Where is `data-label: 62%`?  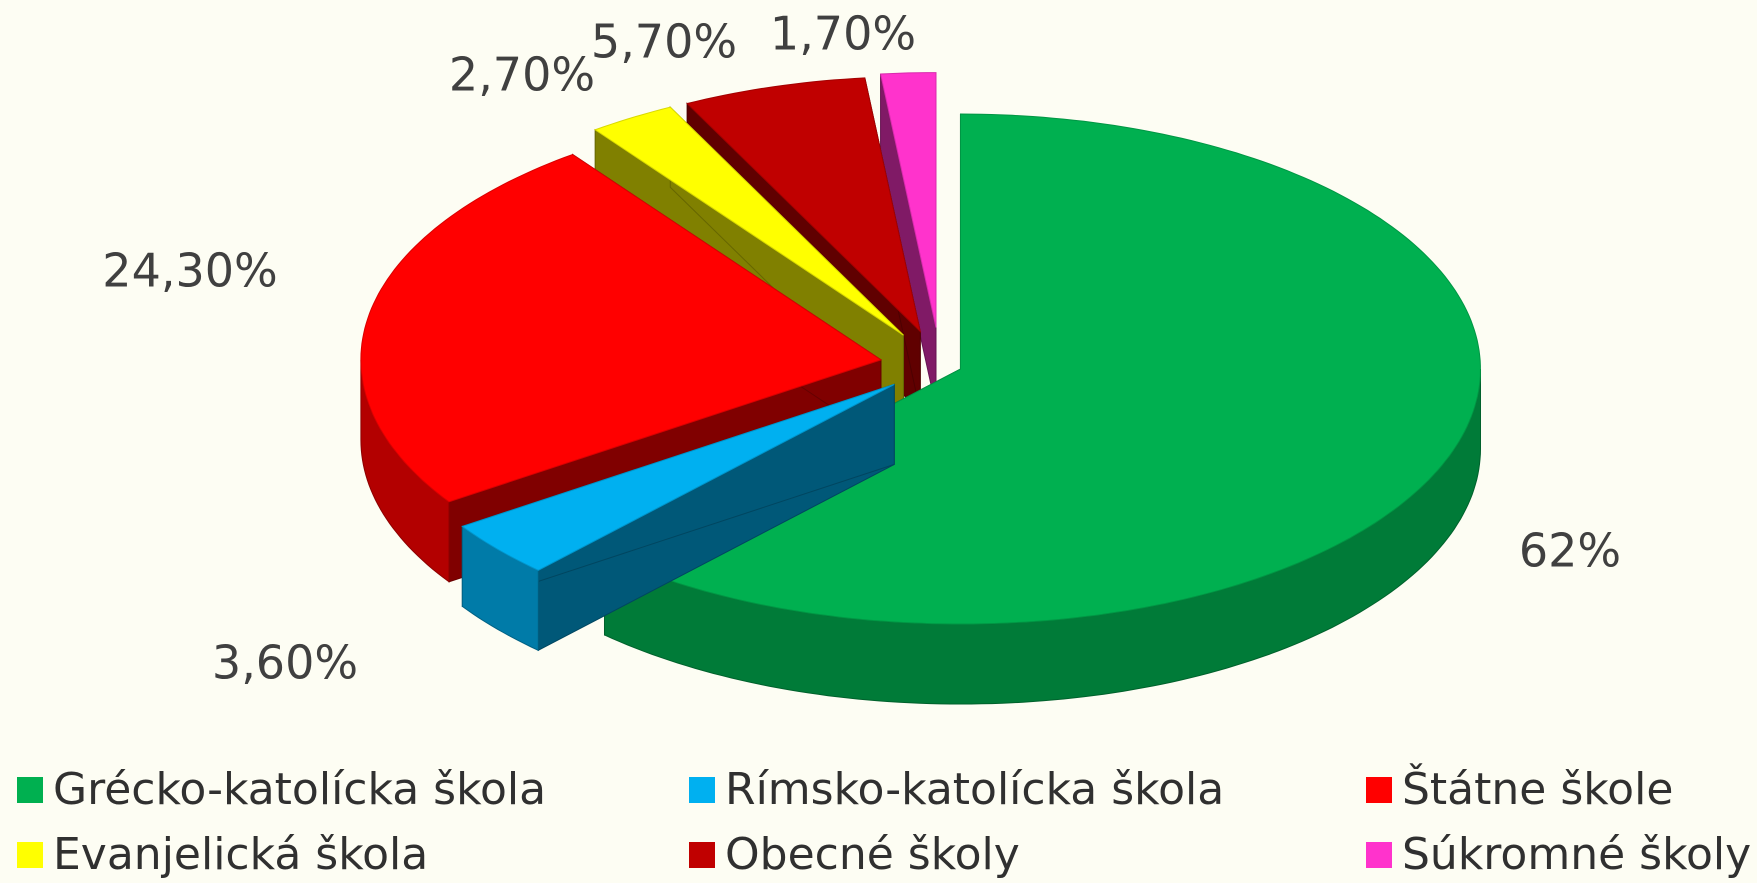 data-label: 62% is located at coordinates (1570, 551).